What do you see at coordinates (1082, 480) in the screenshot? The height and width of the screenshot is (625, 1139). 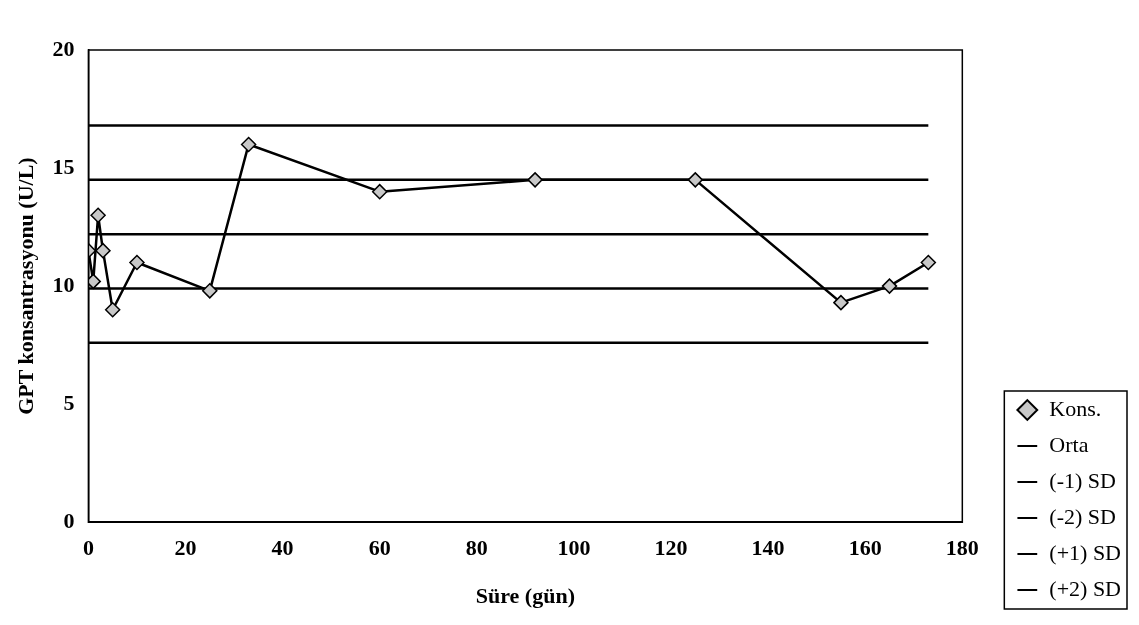 I see `legend-label: (-1) SD` at bounding box center [1082, 480].